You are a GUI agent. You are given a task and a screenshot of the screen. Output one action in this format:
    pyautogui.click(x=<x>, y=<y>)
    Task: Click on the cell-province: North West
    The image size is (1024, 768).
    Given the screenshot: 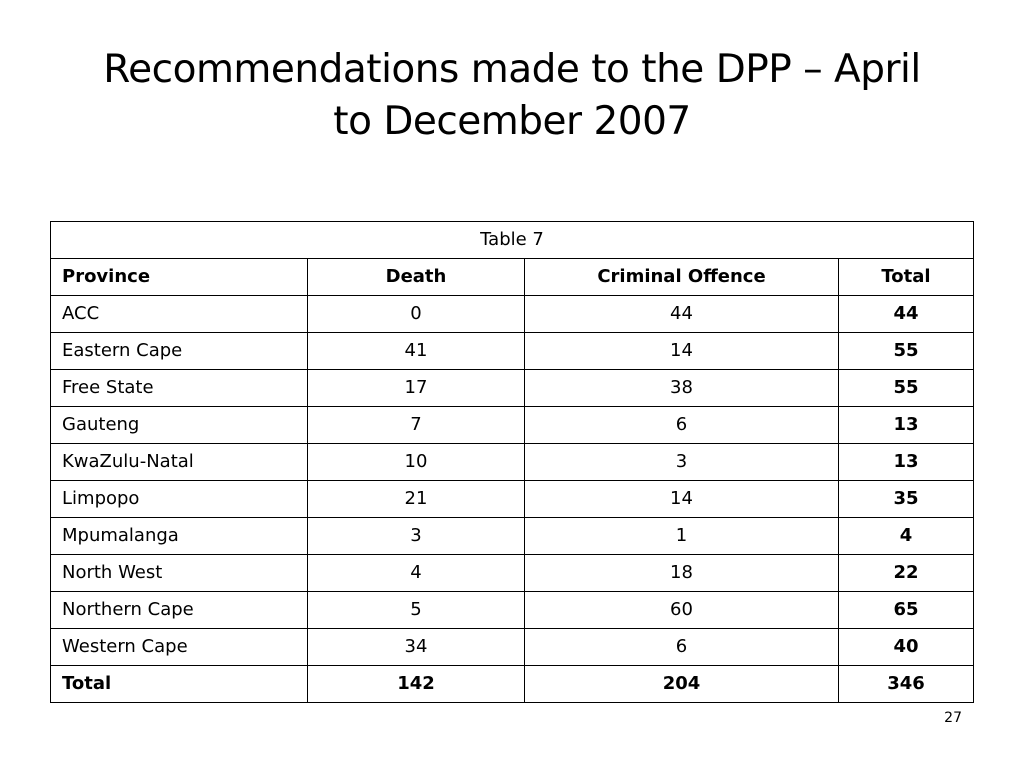 What is the action you would take?
    pyautogui.click(x=179, y=573)
    